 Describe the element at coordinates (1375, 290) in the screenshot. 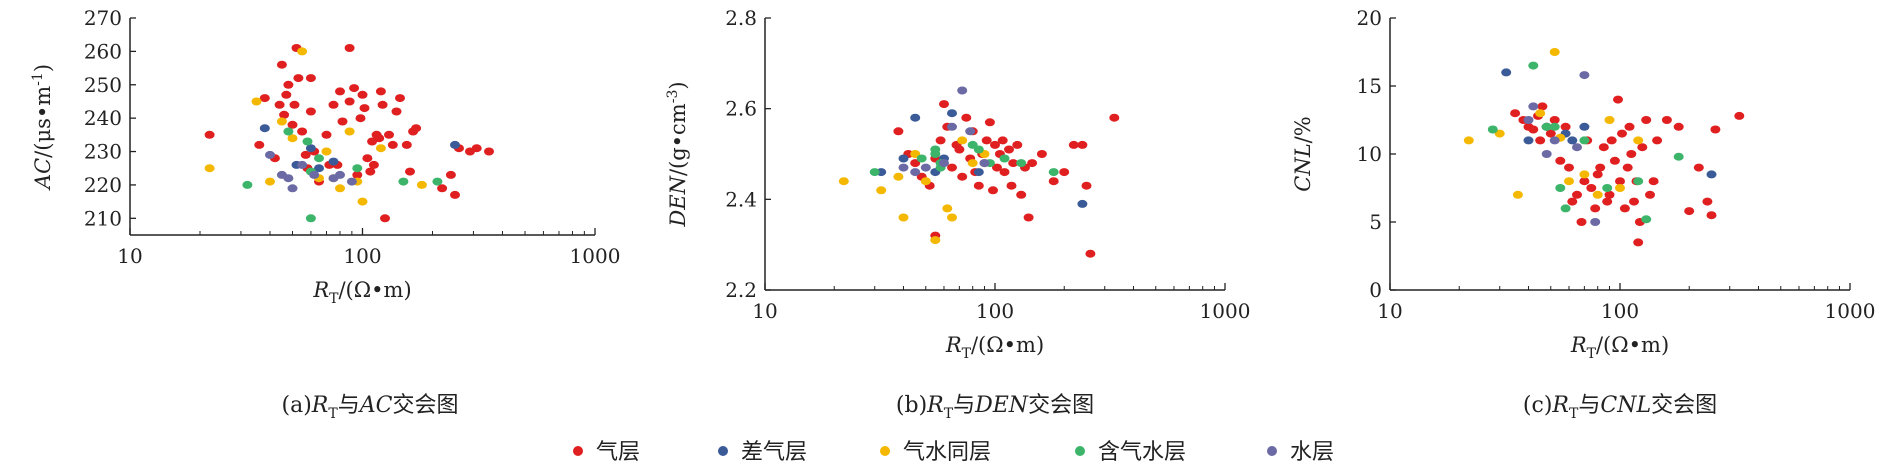

I see `y-tick-label: 0` at that location.